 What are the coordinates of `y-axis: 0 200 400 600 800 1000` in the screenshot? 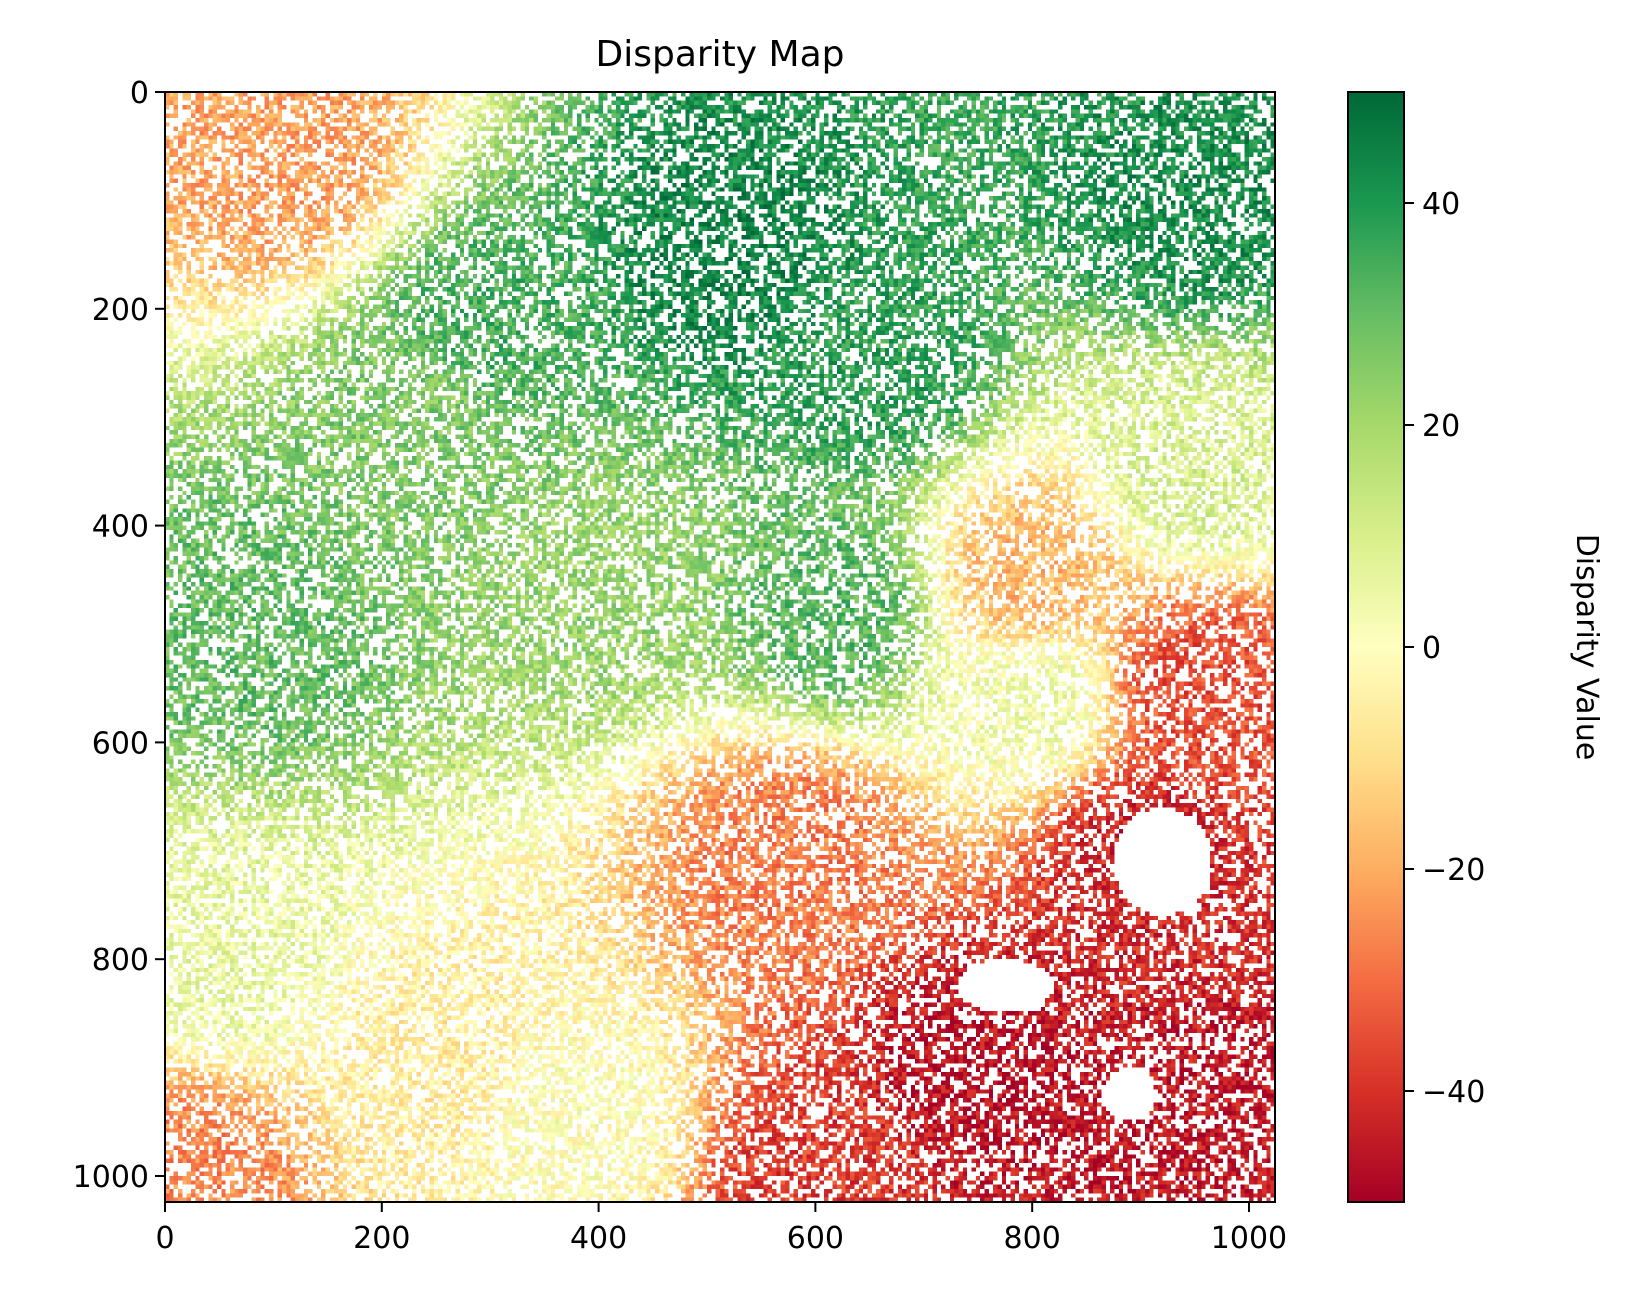 It's located at (119, 635).